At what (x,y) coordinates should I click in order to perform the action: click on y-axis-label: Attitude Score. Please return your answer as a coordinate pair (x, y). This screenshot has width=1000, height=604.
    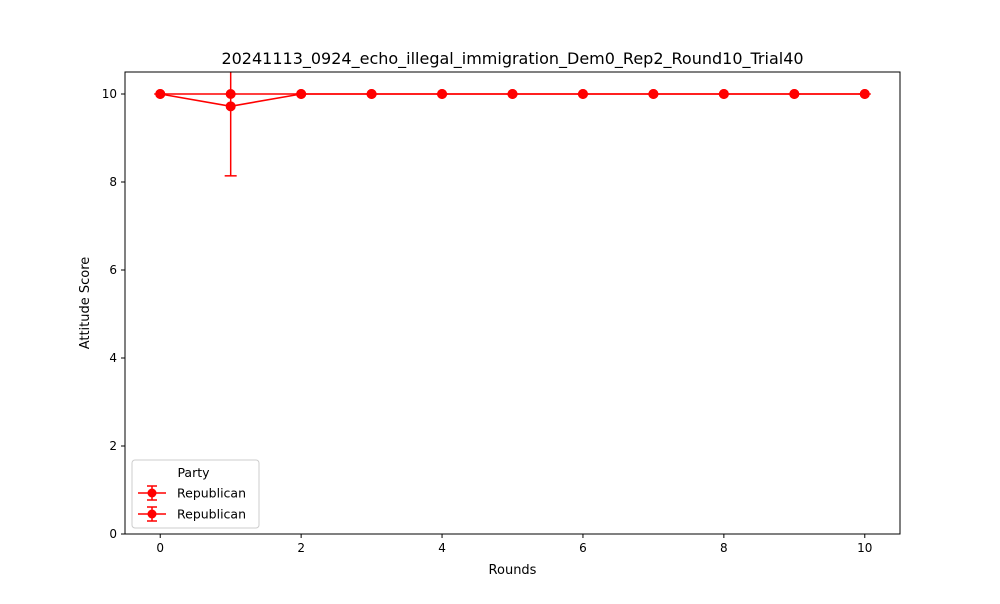
    Looking at the image, I should click on (85, 303).